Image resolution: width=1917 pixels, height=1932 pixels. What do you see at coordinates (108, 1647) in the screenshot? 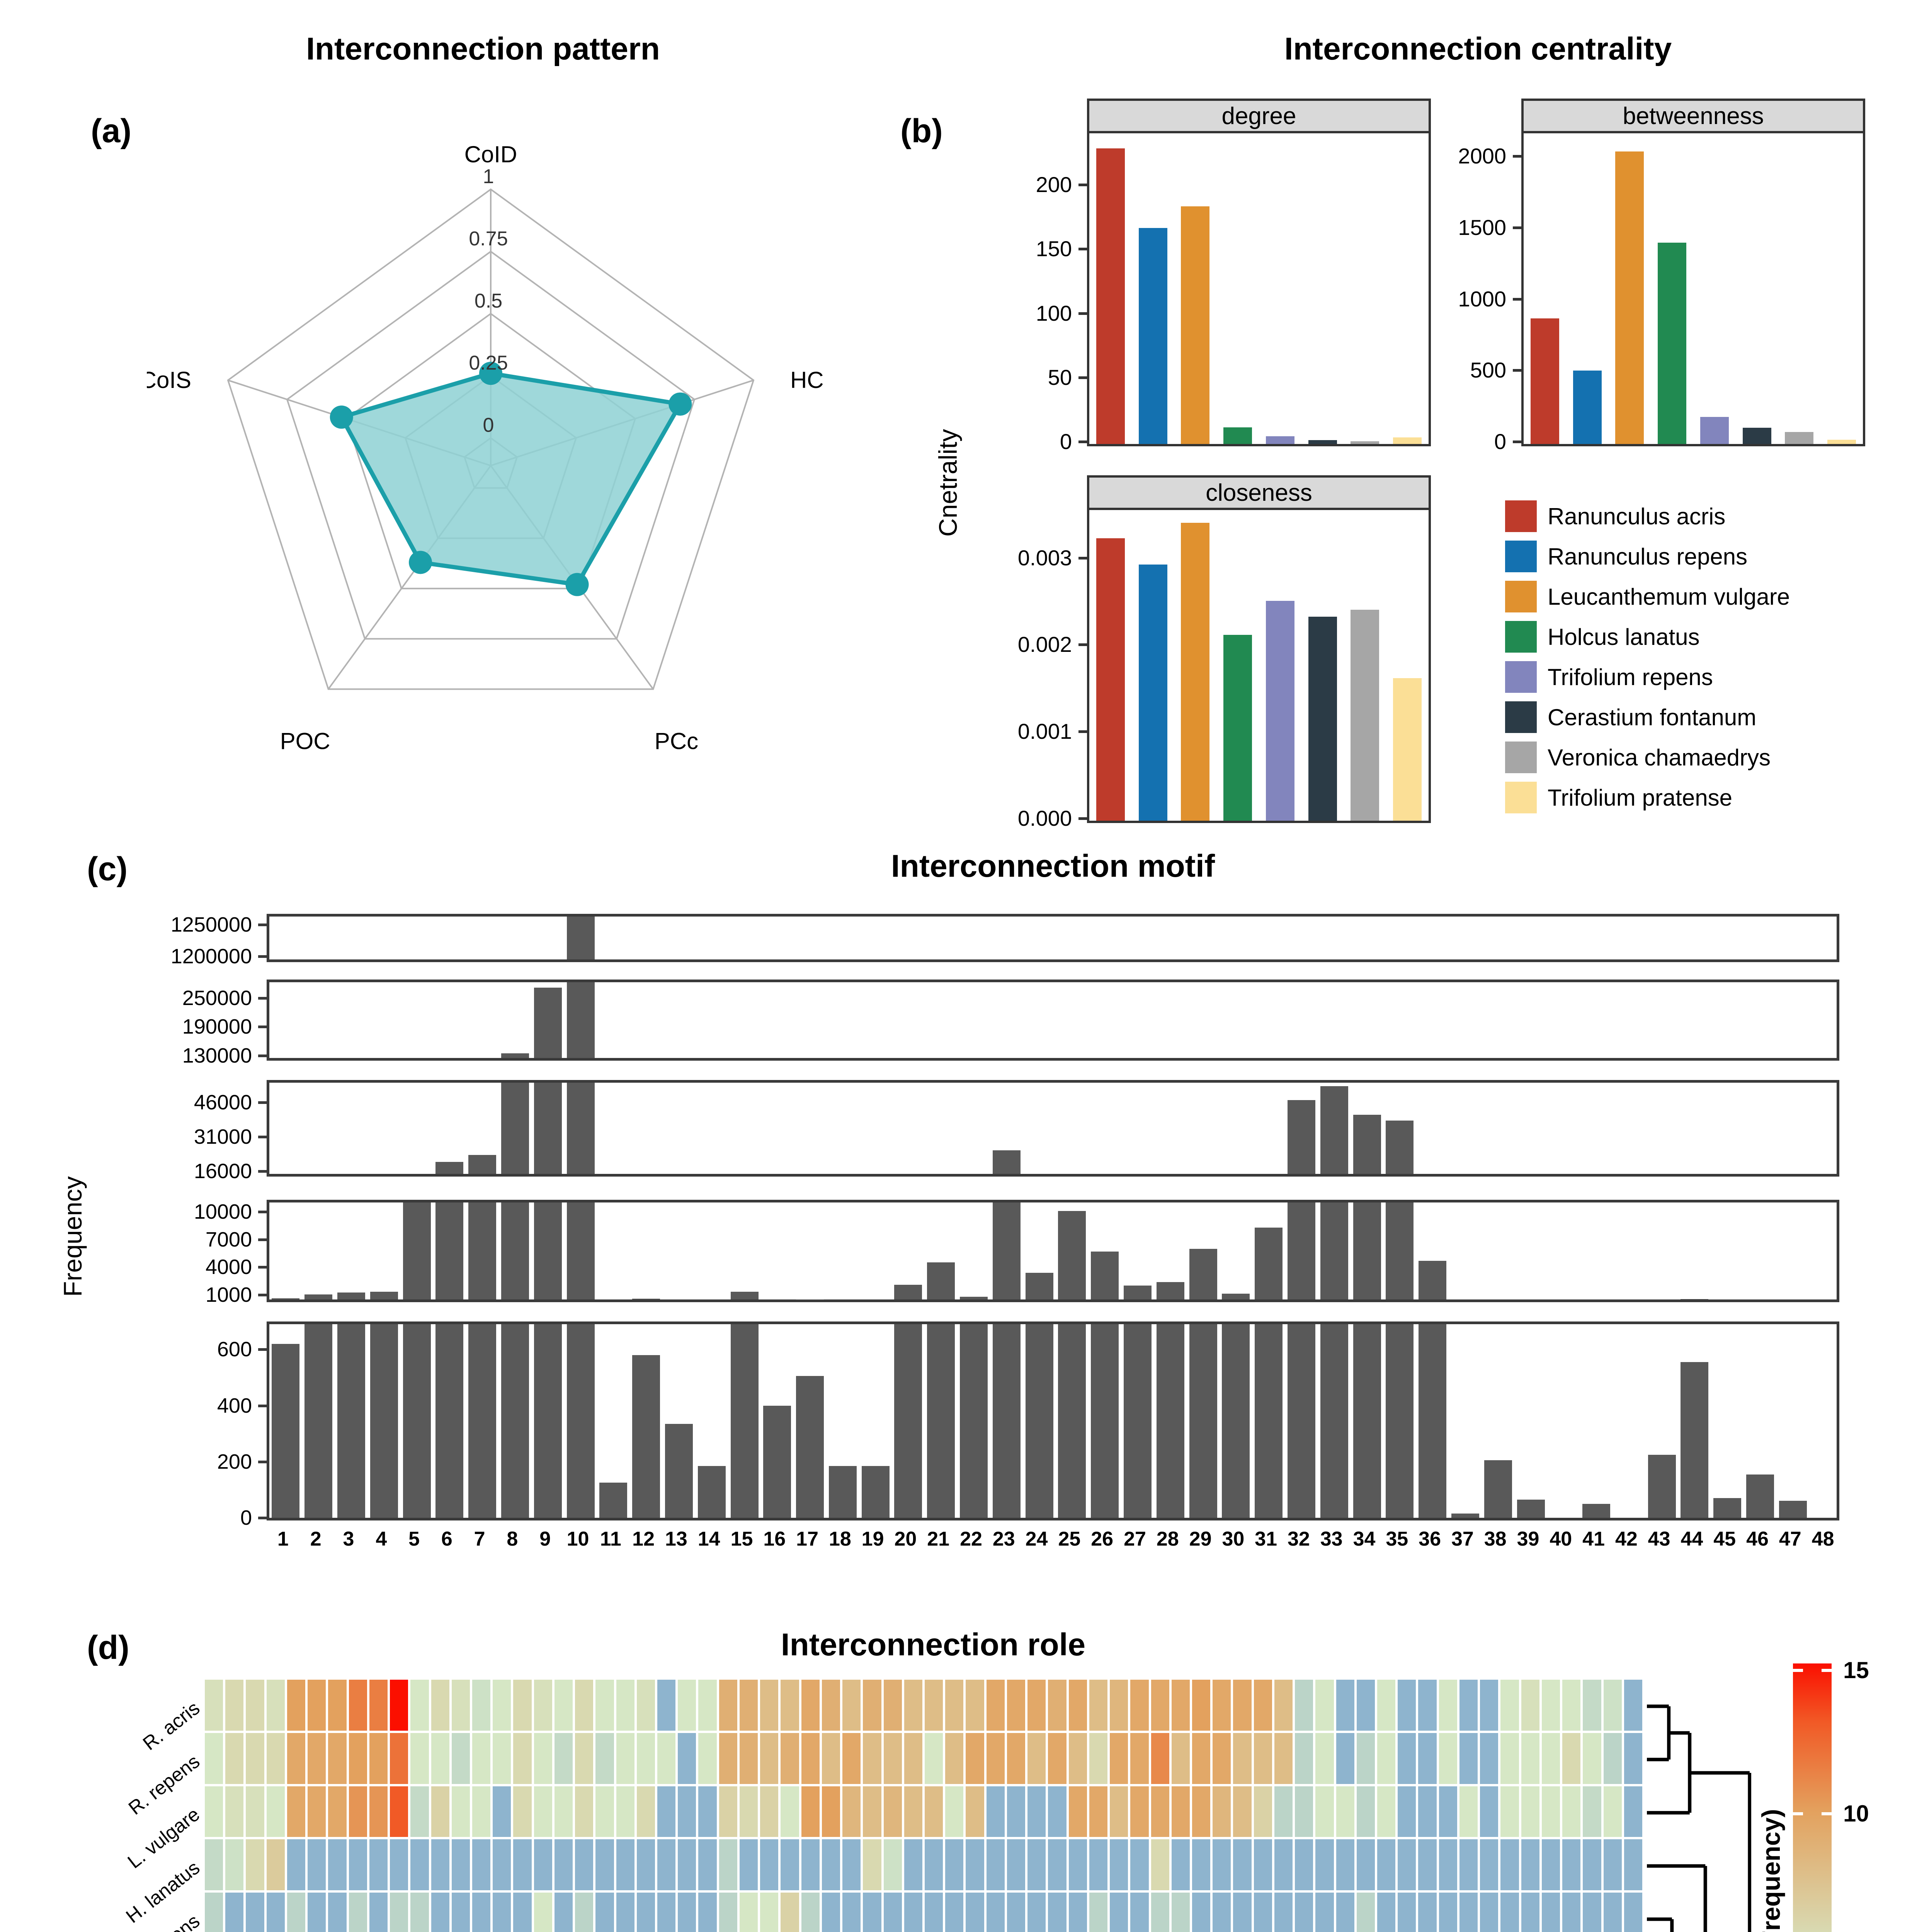
I see `panel-d-tag: (d)` at bounding box center [108, 1647].